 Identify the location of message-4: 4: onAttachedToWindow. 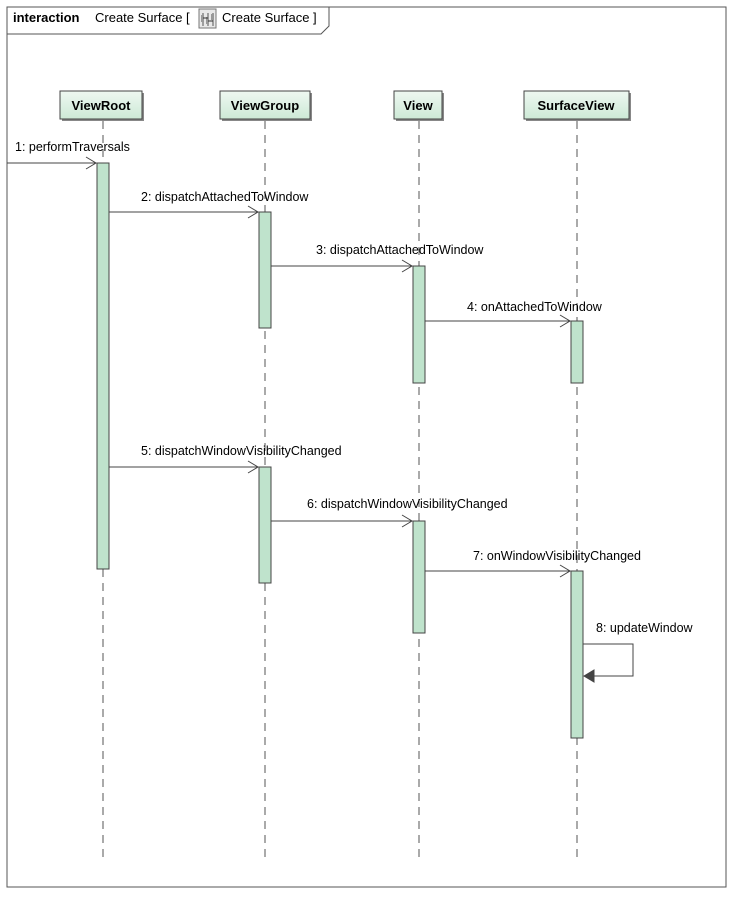
(514, 314).